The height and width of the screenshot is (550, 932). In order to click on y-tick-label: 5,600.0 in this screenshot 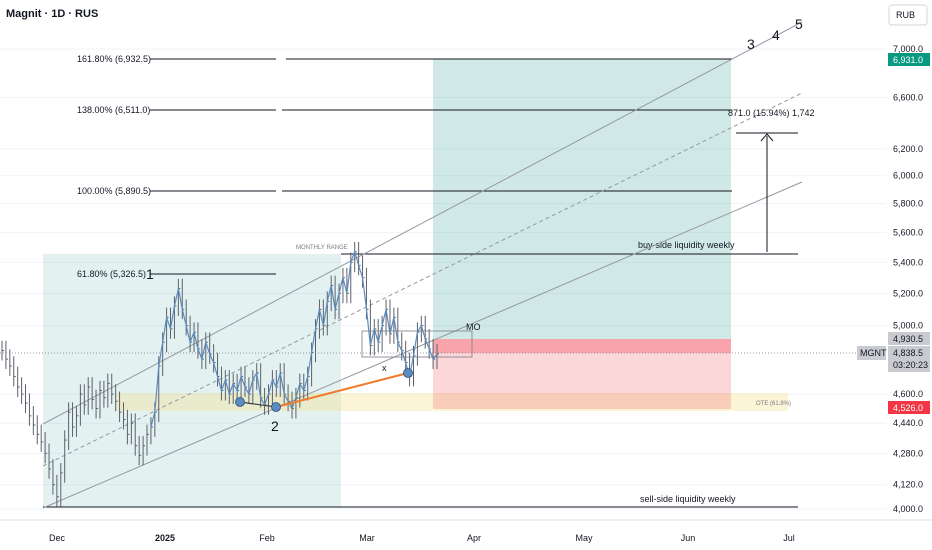, I will do `click(908, 232)`.